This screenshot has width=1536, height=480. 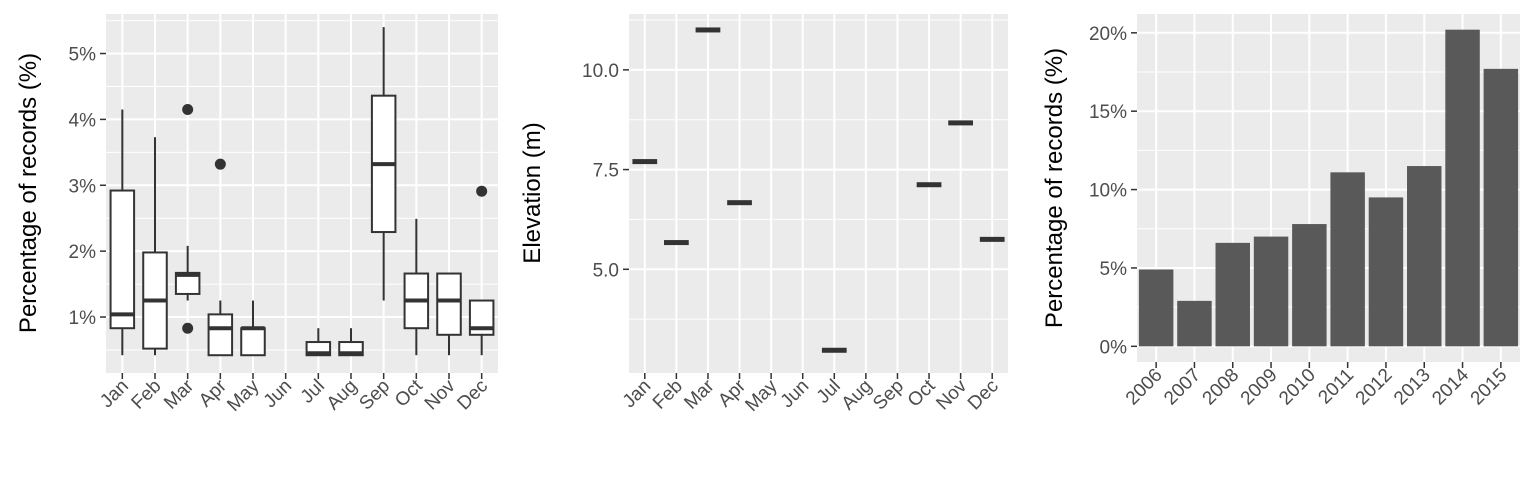 What do you see at coordinates (1156, 308) in the screenshot?
I see `bar-2006` at bounding box center [1156, 308].